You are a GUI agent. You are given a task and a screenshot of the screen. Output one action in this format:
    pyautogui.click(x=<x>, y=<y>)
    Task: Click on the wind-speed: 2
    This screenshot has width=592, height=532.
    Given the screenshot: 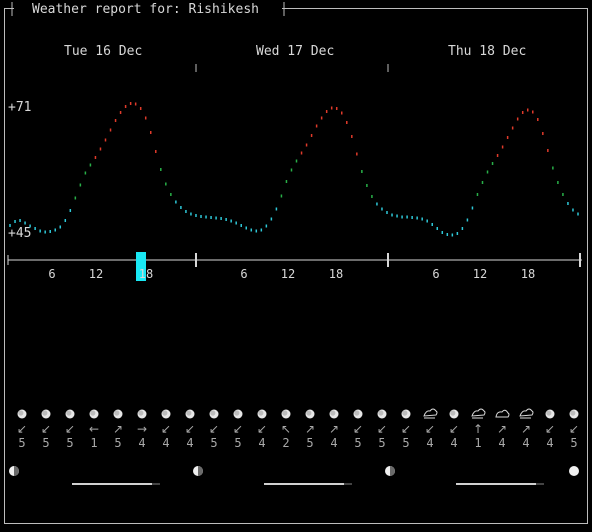 What is the action you would take?
    pyautogui.click(x=285, y=443)
    